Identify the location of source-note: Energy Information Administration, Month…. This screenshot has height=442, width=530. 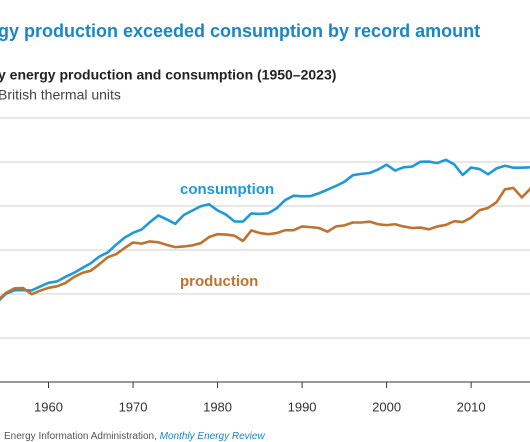
(134, 436).